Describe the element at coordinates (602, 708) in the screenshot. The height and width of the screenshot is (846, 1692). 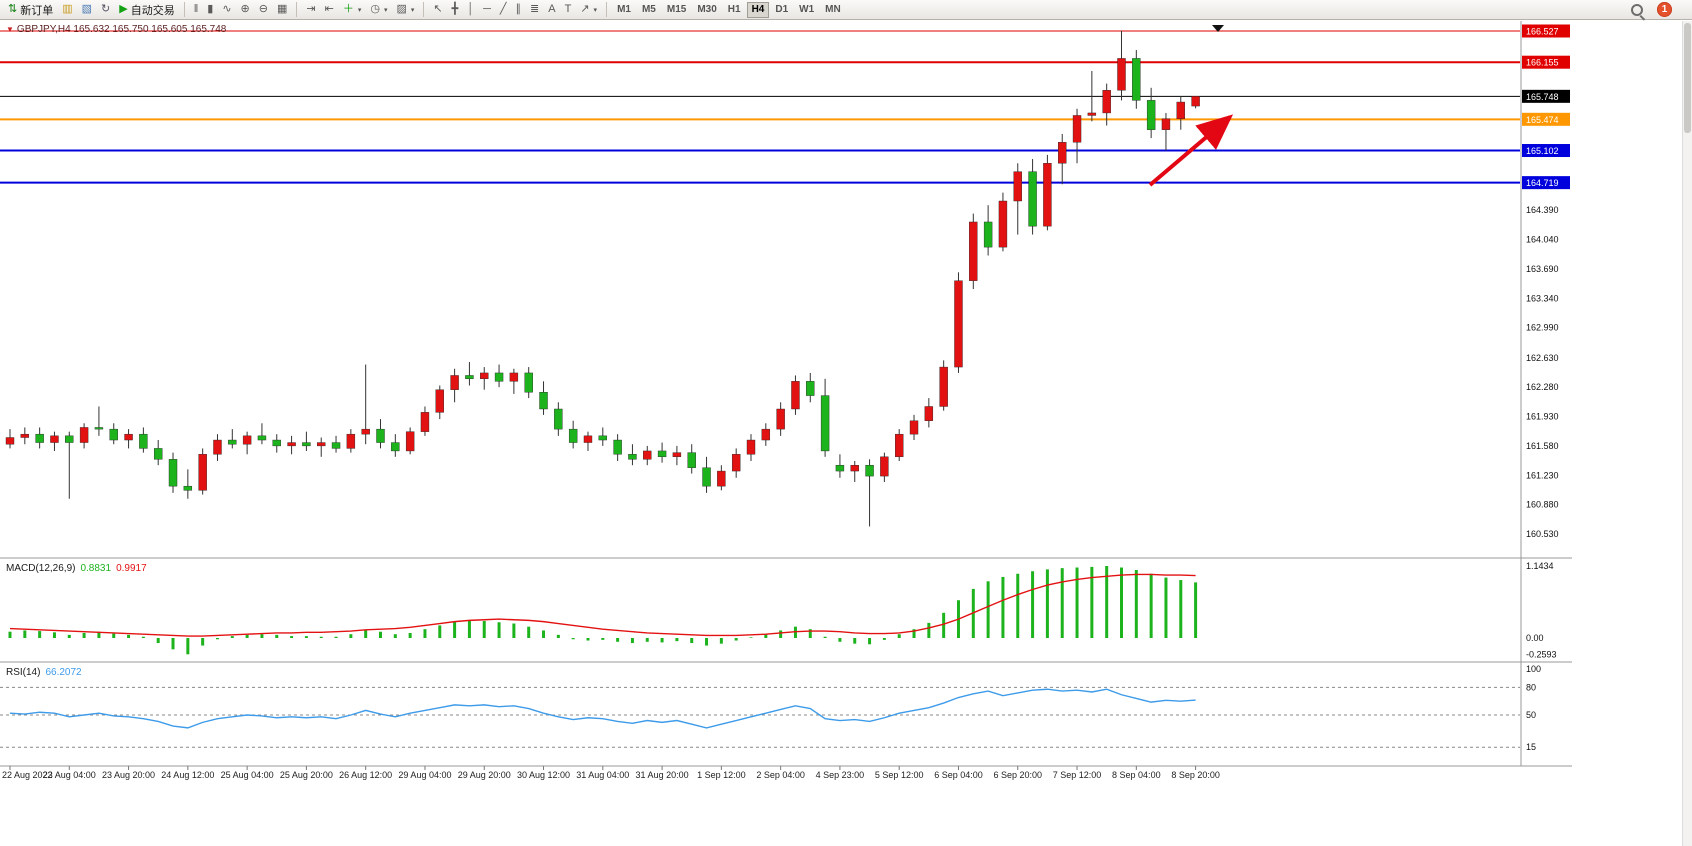
I see `rsi-line` at that location.